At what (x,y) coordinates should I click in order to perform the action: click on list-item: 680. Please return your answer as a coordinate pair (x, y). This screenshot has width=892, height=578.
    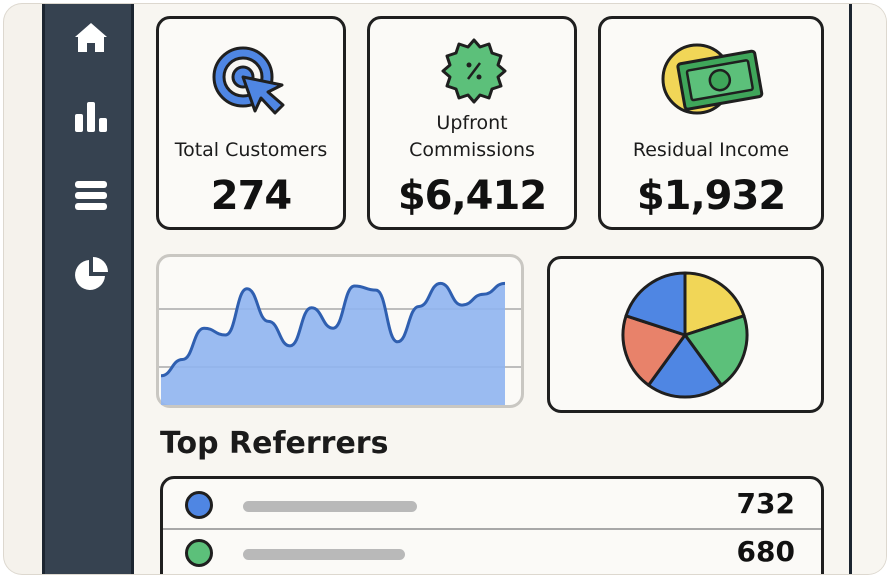
    Looking at the image, I should click on (492, 552).